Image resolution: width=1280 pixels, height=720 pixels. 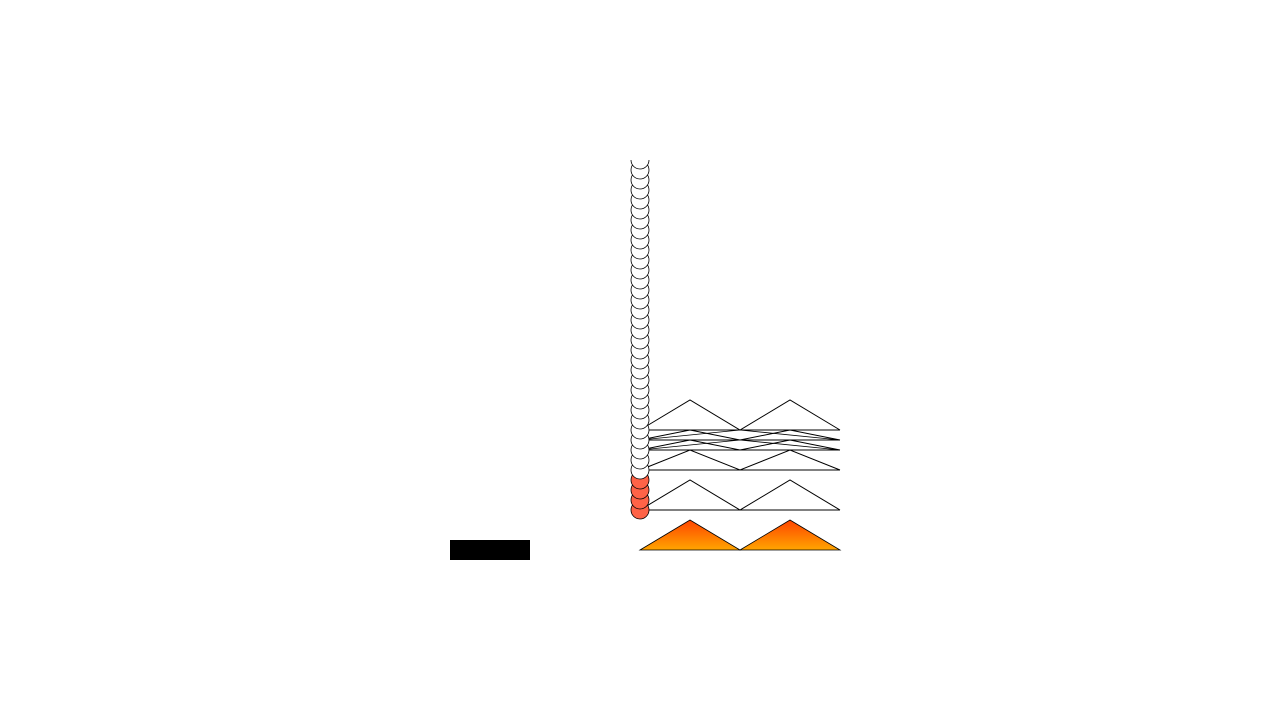 What do you see at coordinates (640, 165) in the screenshot?
I see `white-bead` at bounding box center [640, 165].